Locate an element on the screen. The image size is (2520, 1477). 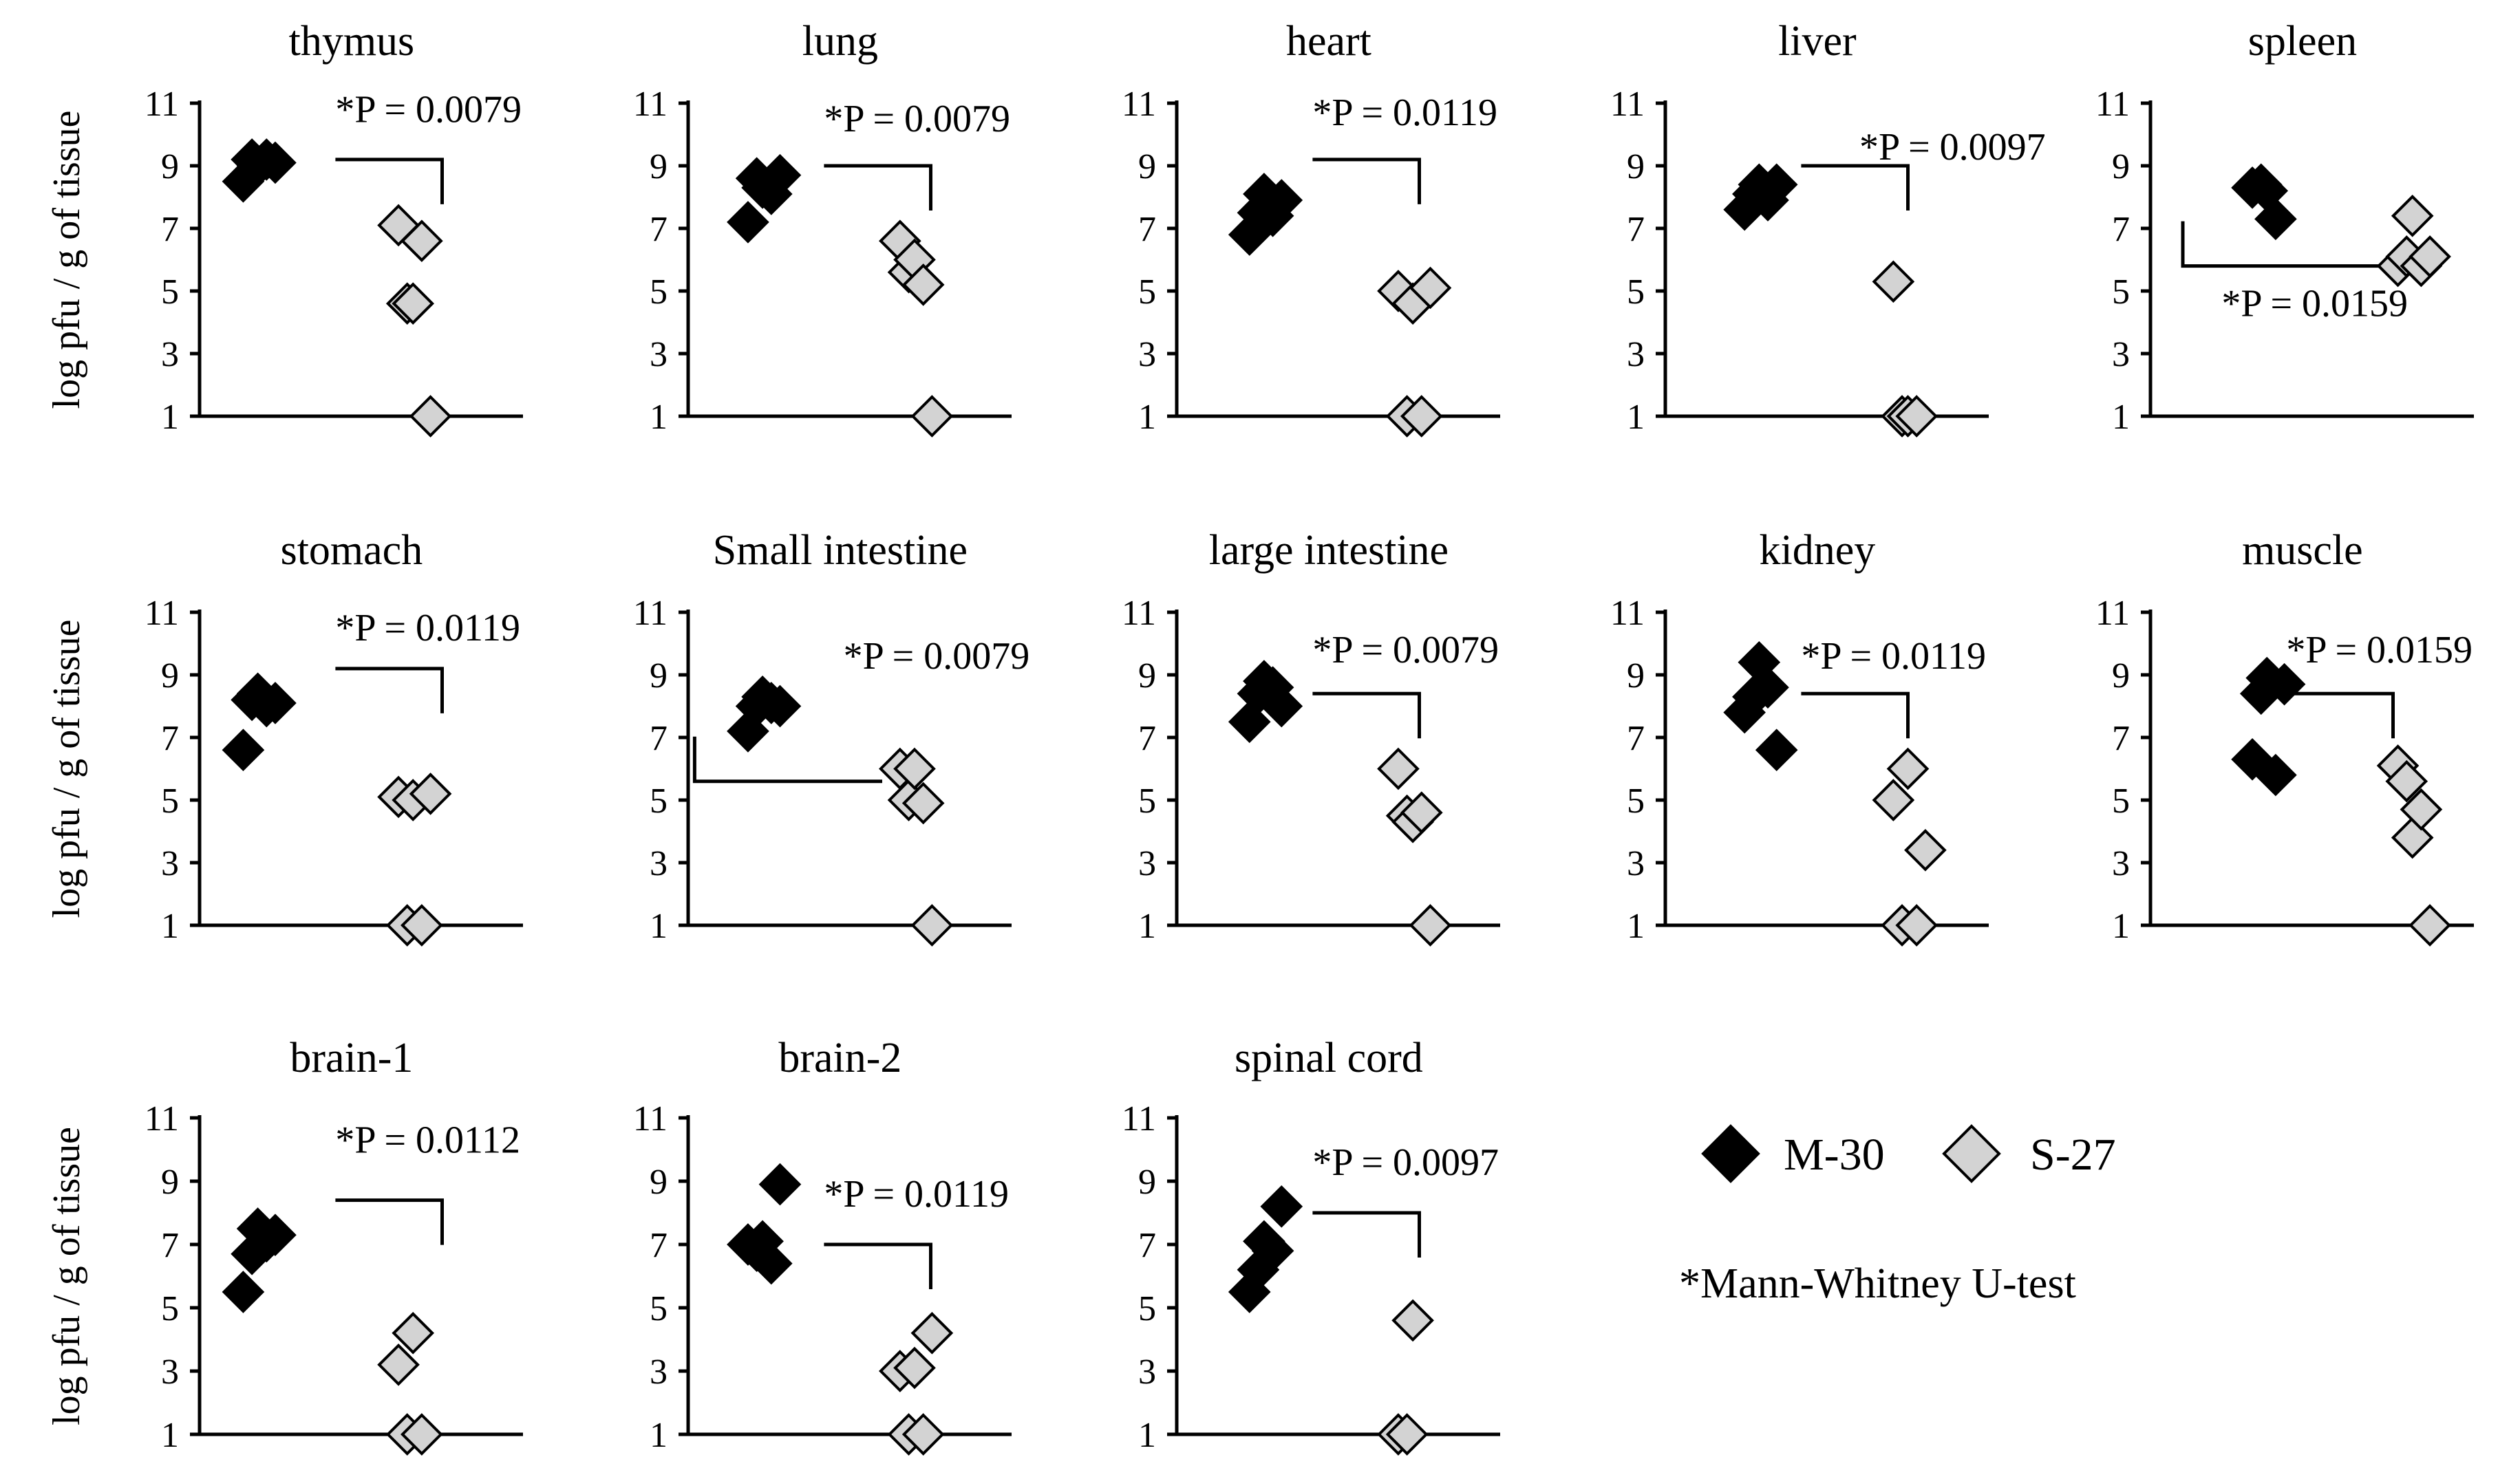
panel-title: lung is located at coordinates (840, 41).